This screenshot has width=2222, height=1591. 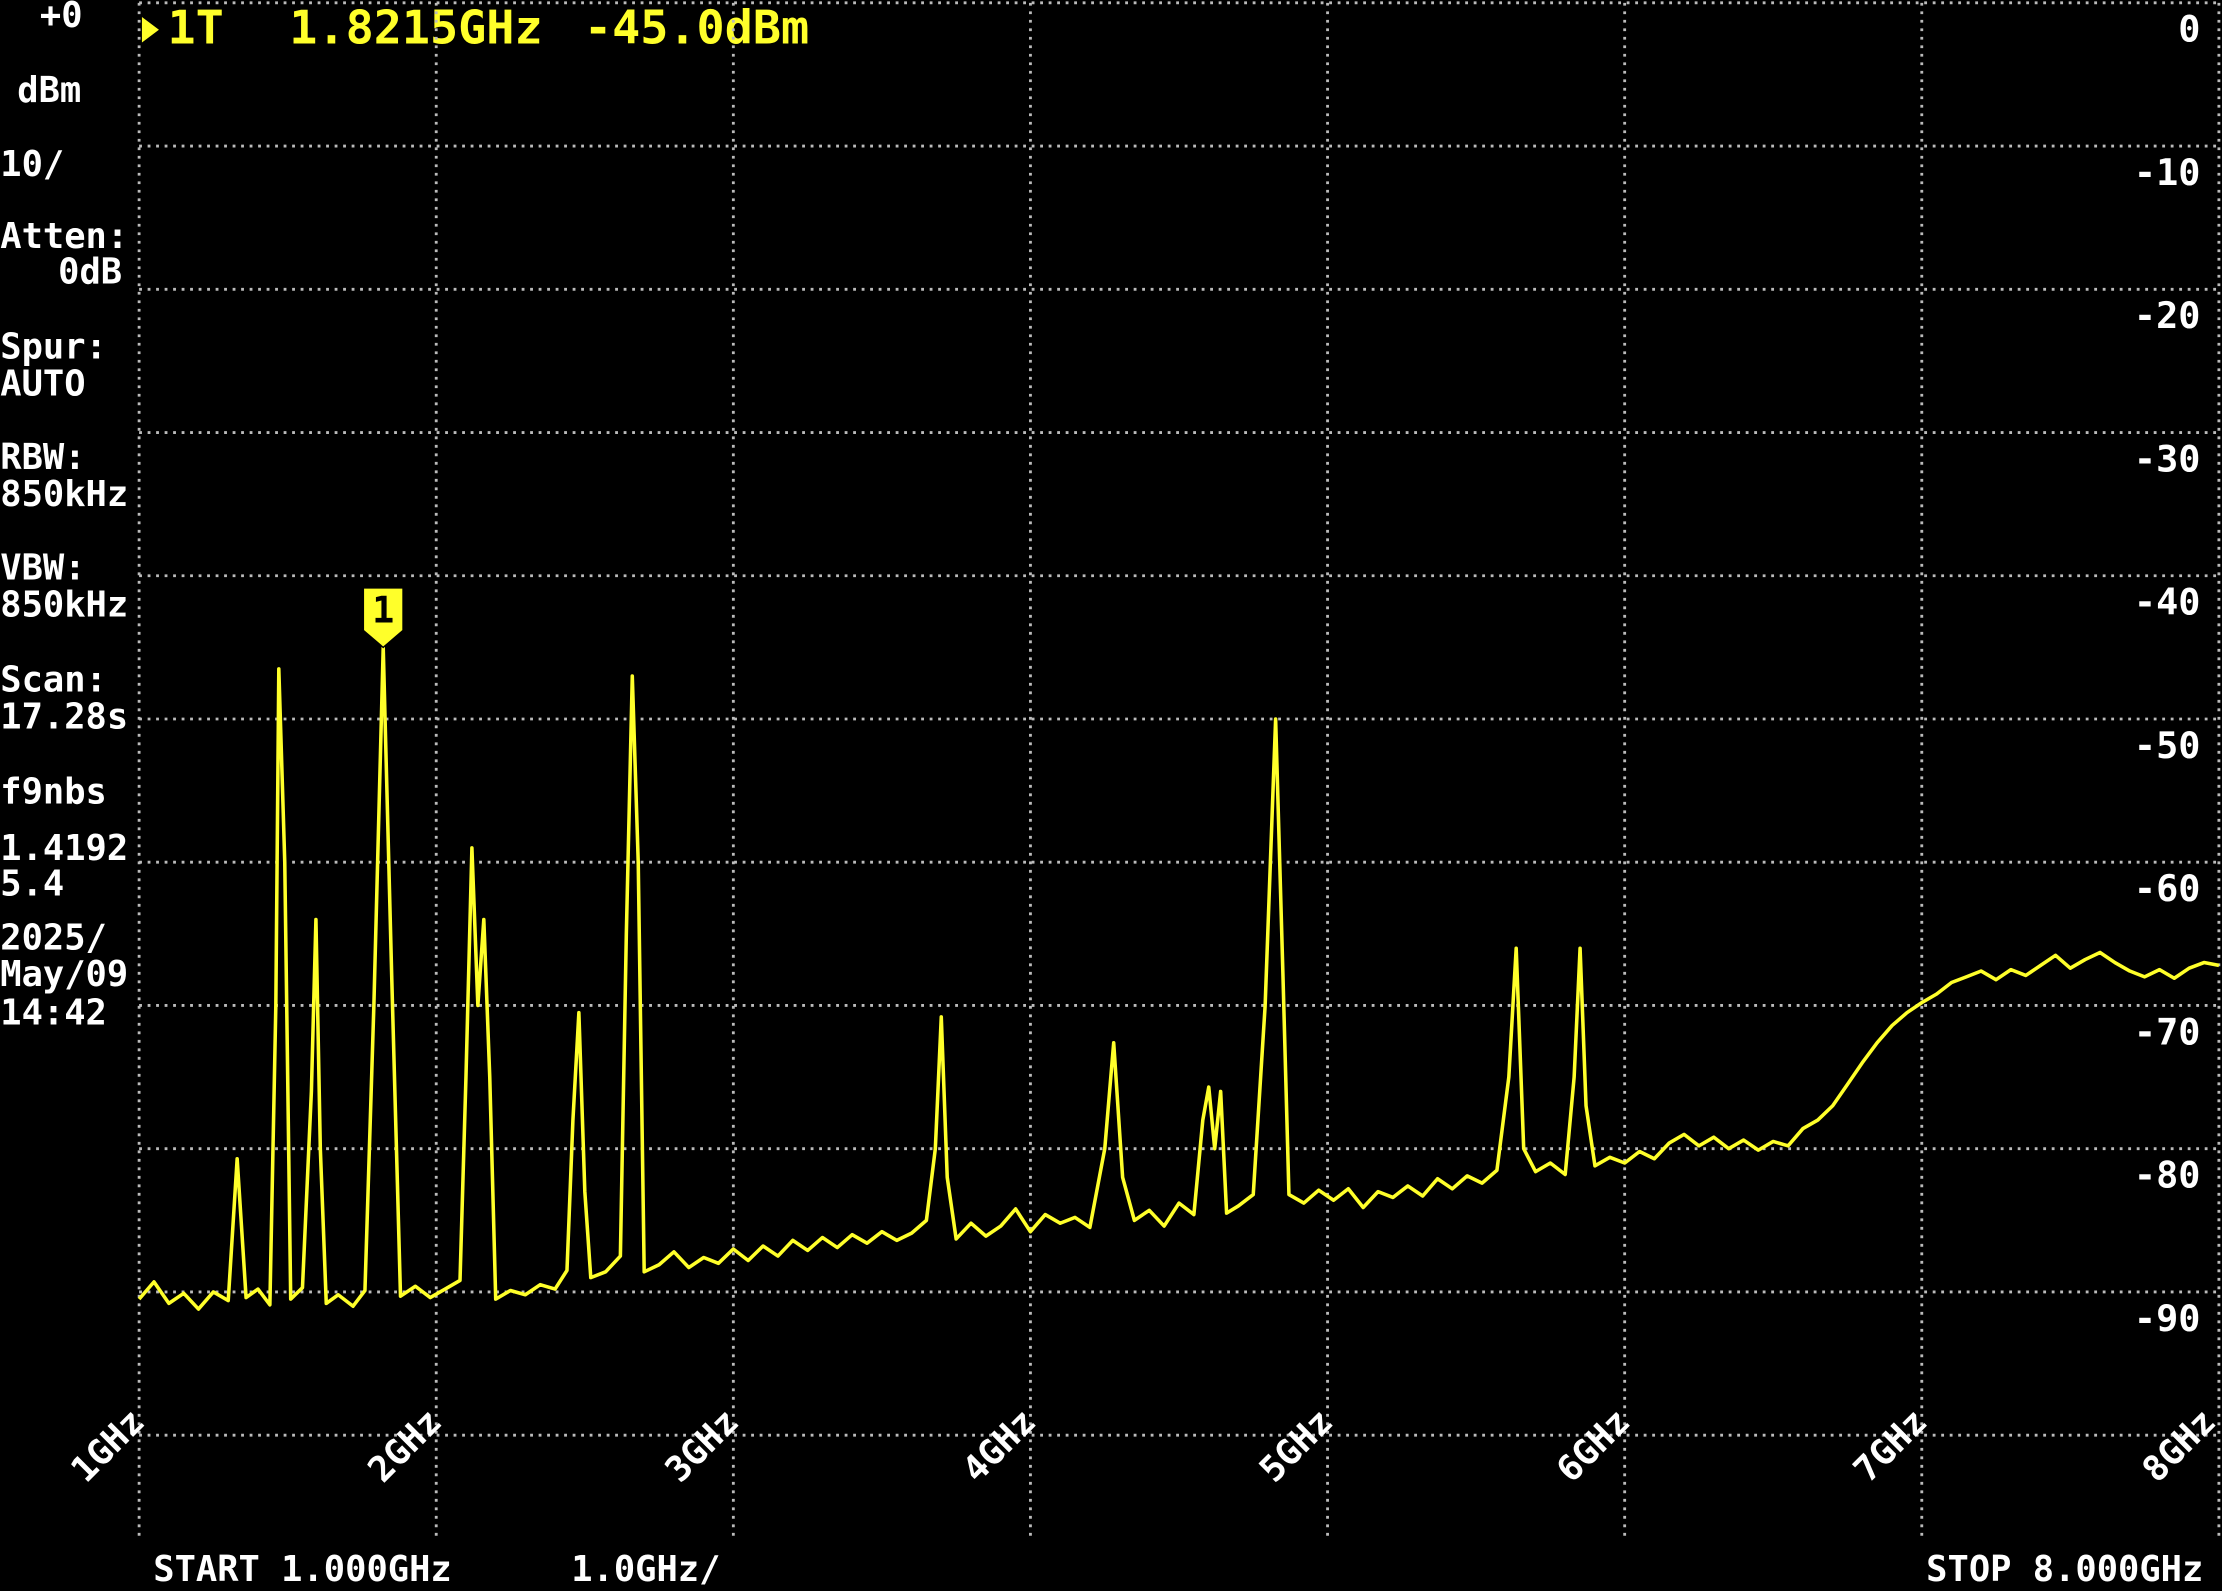 I want to click on sidebar-label: dBm, so click(x=49, y=90).